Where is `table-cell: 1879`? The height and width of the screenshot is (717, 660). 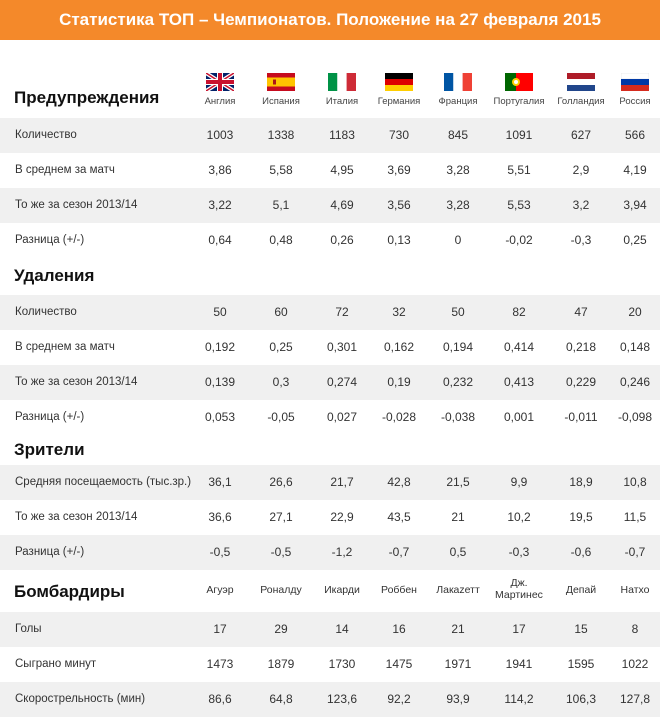
table-cell: 1879 is located at coordinates (281, 664).